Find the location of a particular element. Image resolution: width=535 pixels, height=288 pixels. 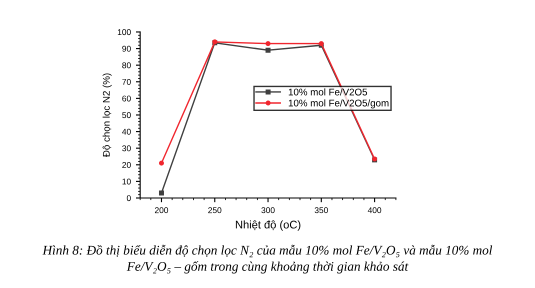

y-tick-label: 30 is located at coordinates (126, 148).